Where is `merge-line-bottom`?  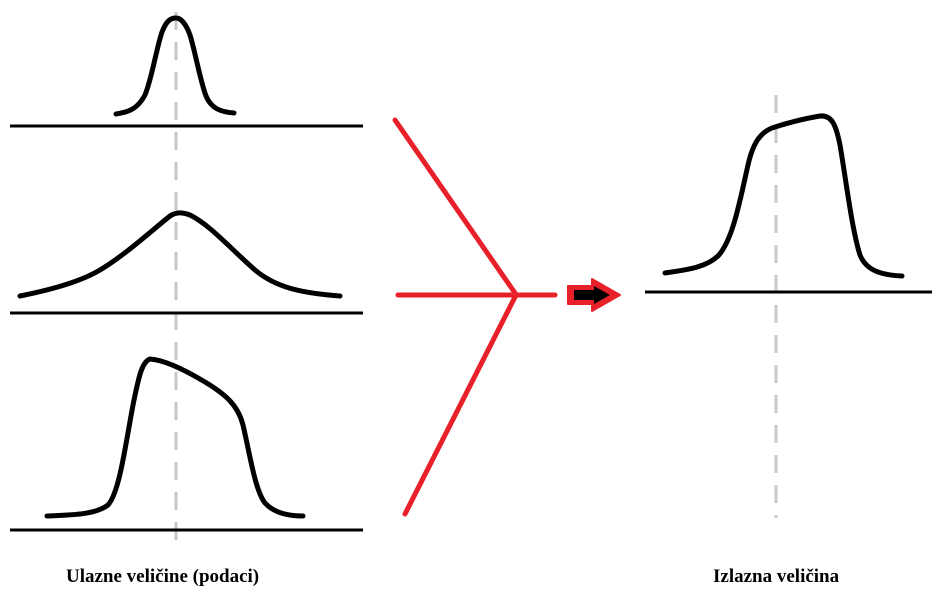
merge-line-bottom is located at coordinates (460, 405).